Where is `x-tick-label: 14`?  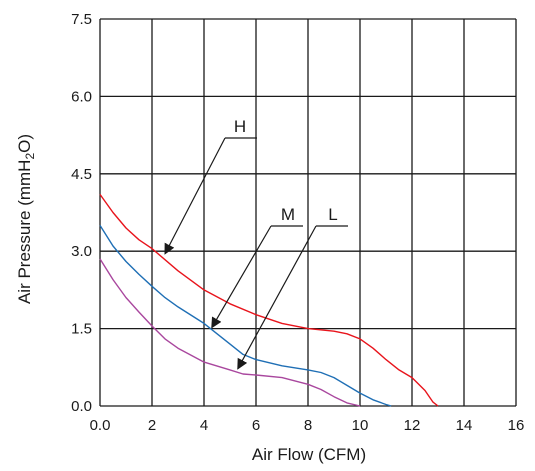
x-tick-label: 14 is located at coordinates (464, 425).